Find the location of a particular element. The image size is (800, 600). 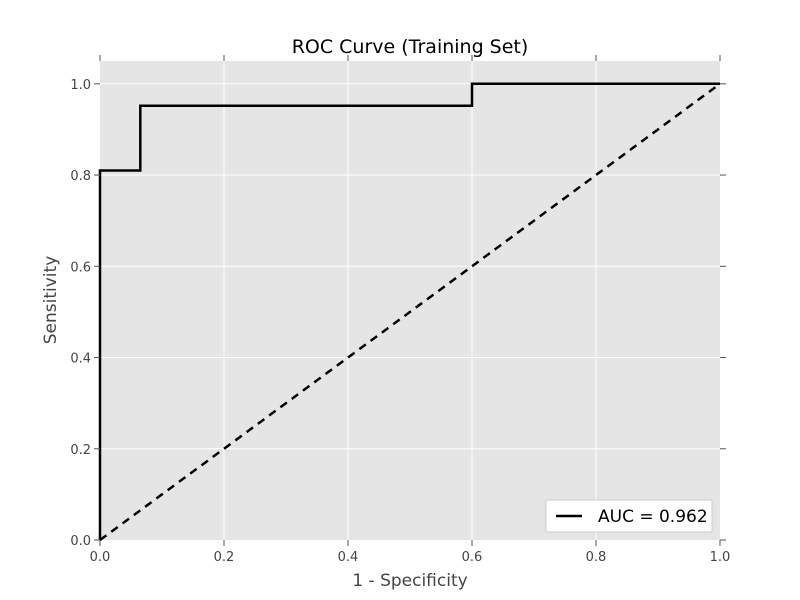

chart-title: ROC Curve (Training Set) is located at coordinates (410, 47).